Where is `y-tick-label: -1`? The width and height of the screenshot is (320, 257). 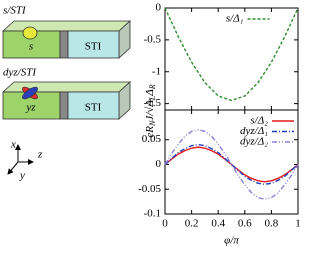
y-tick-label: -1 is located at coordinates (156, 71).